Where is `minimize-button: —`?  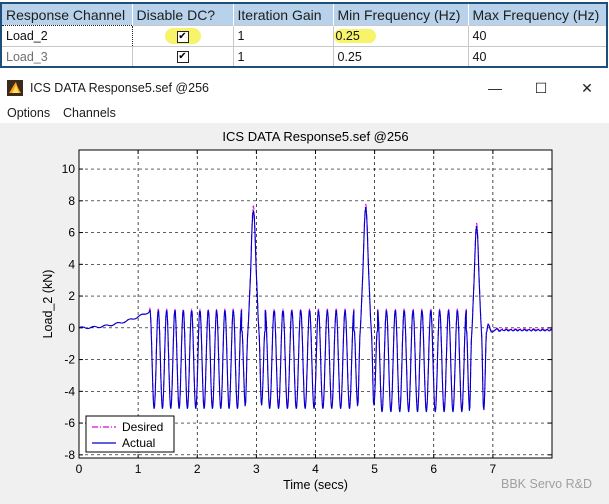 minimize-button: — is located at coordinates (495, 88).